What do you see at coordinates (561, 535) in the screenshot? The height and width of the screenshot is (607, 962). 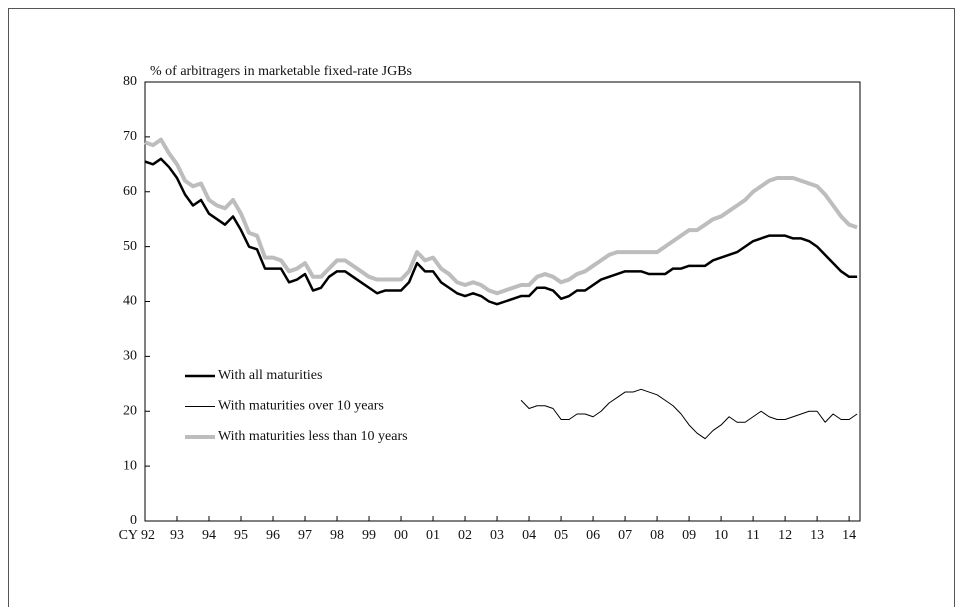 I see `x-tick-label: 05` at bounding box center [561, 535].